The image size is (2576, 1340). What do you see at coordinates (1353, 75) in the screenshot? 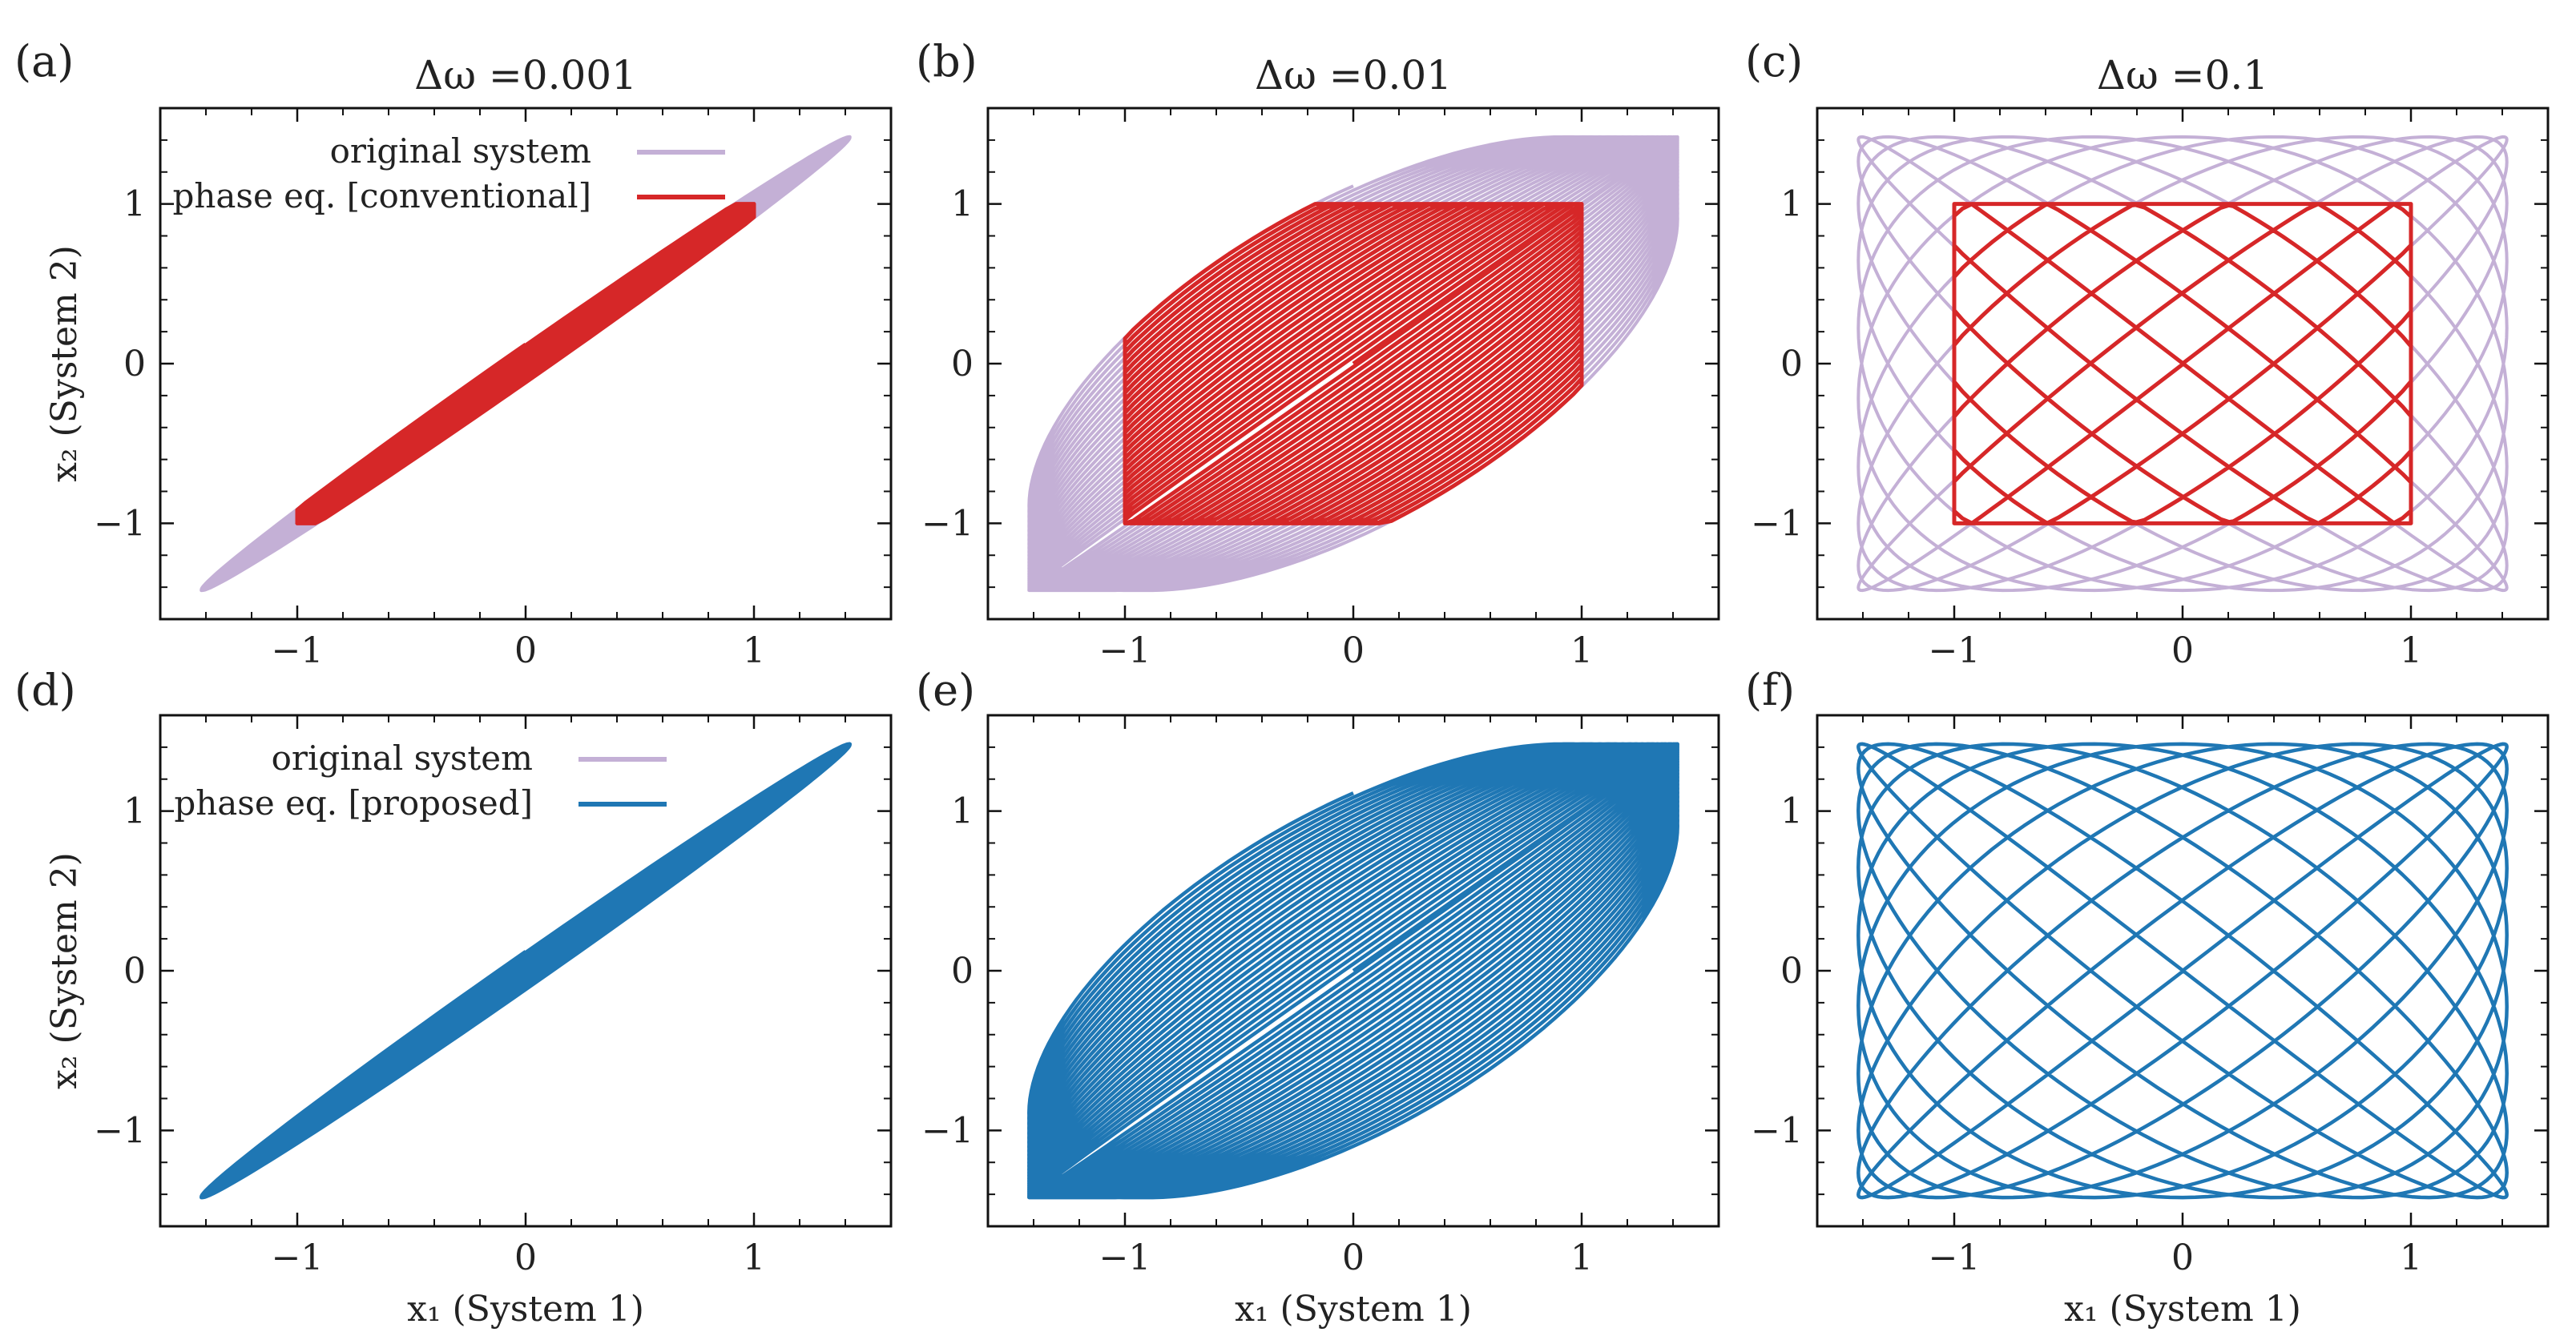
I see `panel-title: Δω =0.01` at bounding box center [1353, 75].